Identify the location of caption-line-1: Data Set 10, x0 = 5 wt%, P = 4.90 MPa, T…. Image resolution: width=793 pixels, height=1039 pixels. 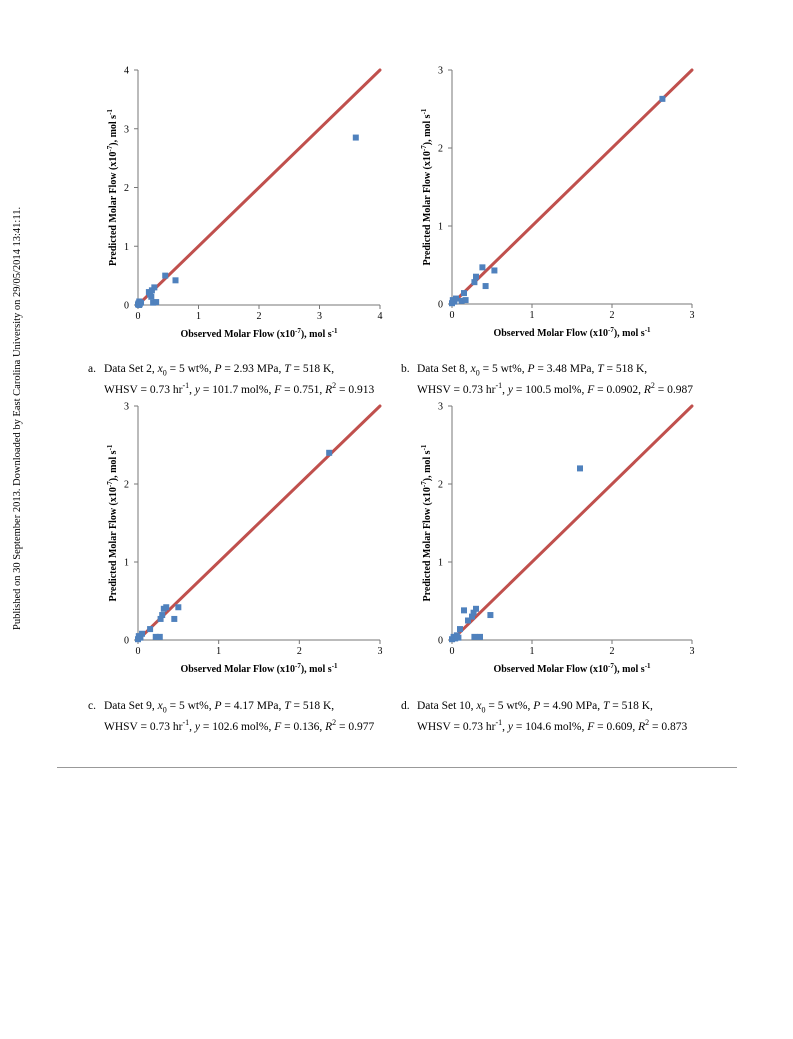
(535, 707).